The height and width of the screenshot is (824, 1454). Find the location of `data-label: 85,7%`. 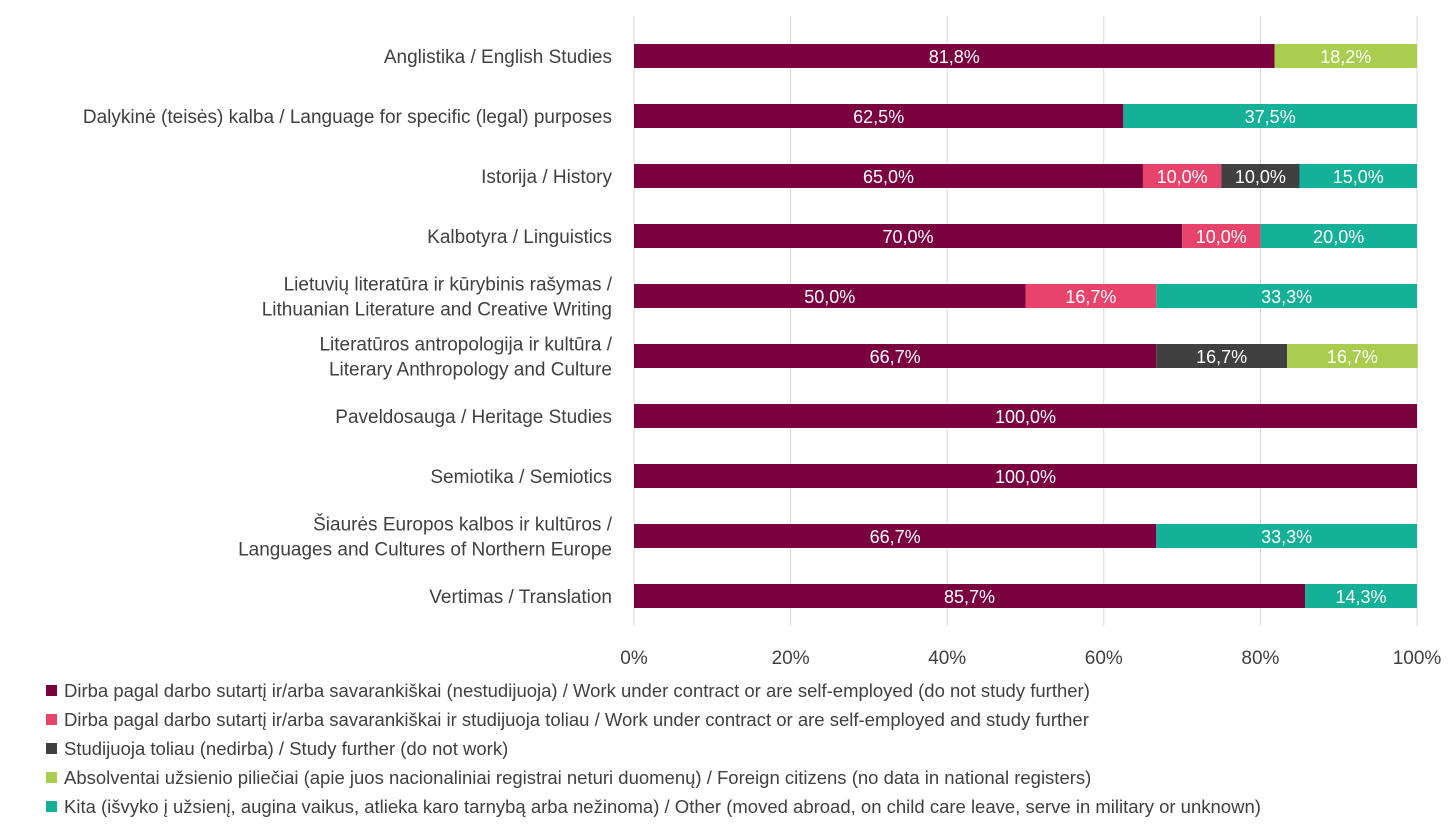

data-label: 85,7% is located at coordinates (969, 597).